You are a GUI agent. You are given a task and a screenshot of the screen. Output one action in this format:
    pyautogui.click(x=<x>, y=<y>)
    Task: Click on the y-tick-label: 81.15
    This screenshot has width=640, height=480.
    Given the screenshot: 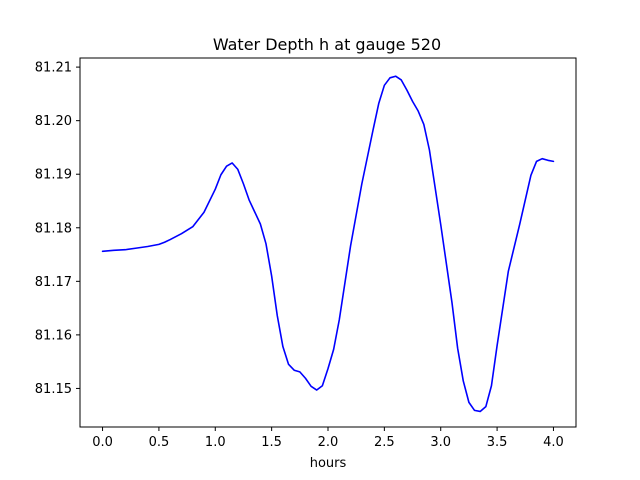 What is the action you would take?
    pyautogui.click(x=53, y=389)
    